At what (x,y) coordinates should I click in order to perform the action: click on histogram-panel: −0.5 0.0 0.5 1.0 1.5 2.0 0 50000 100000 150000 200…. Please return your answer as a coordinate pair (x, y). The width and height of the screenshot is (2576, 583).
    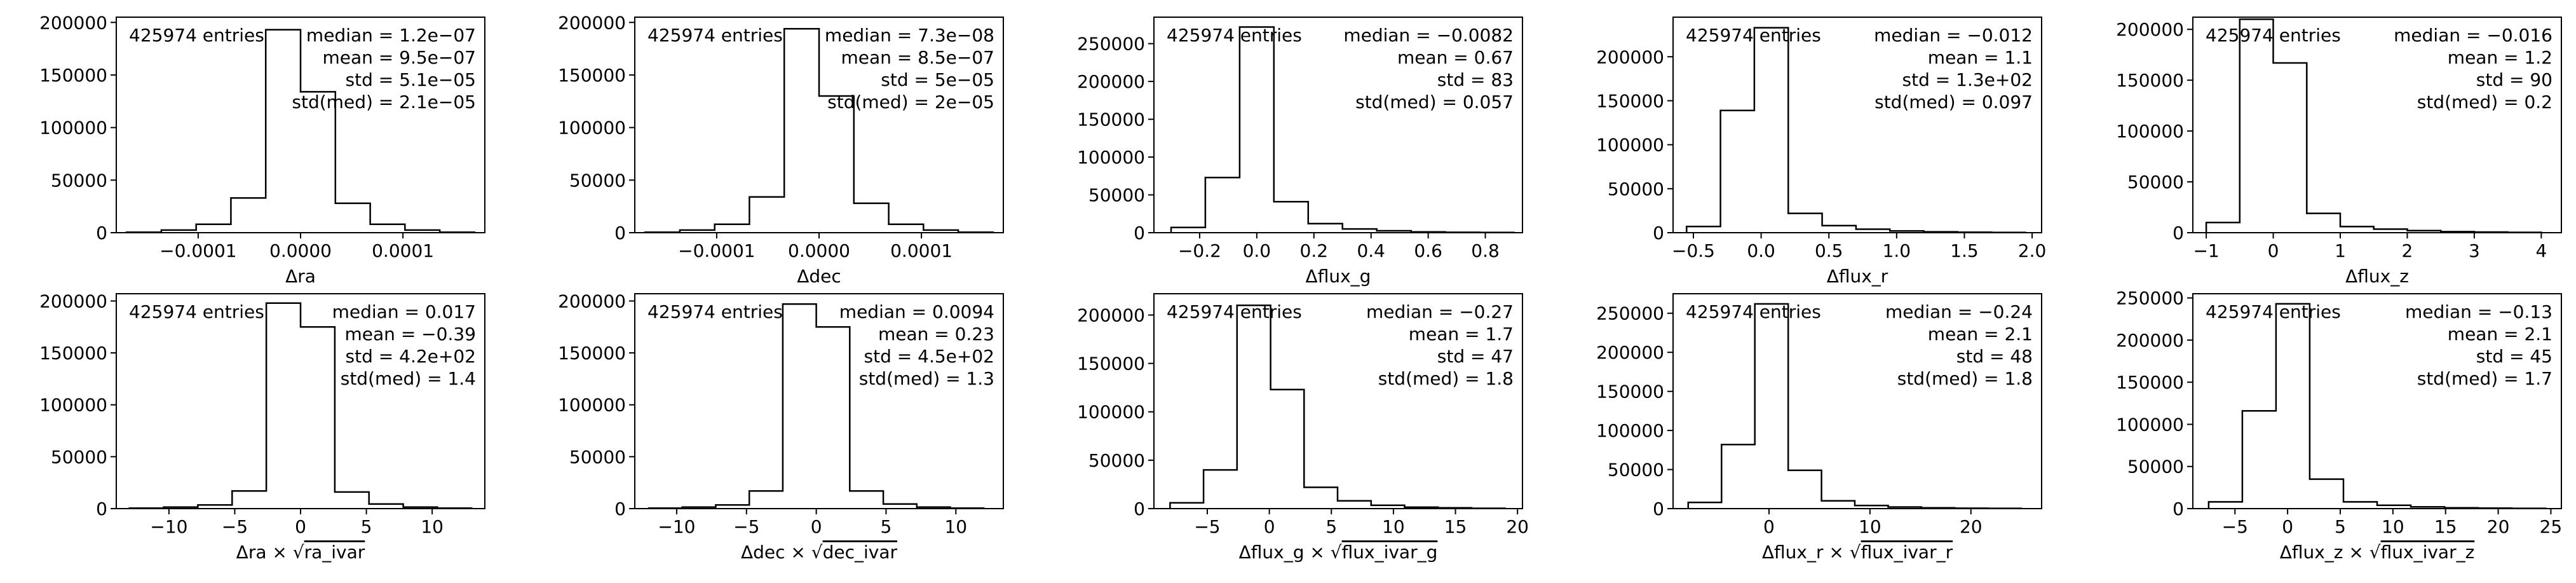
    Looking at the image, I should click on (1821, 152).